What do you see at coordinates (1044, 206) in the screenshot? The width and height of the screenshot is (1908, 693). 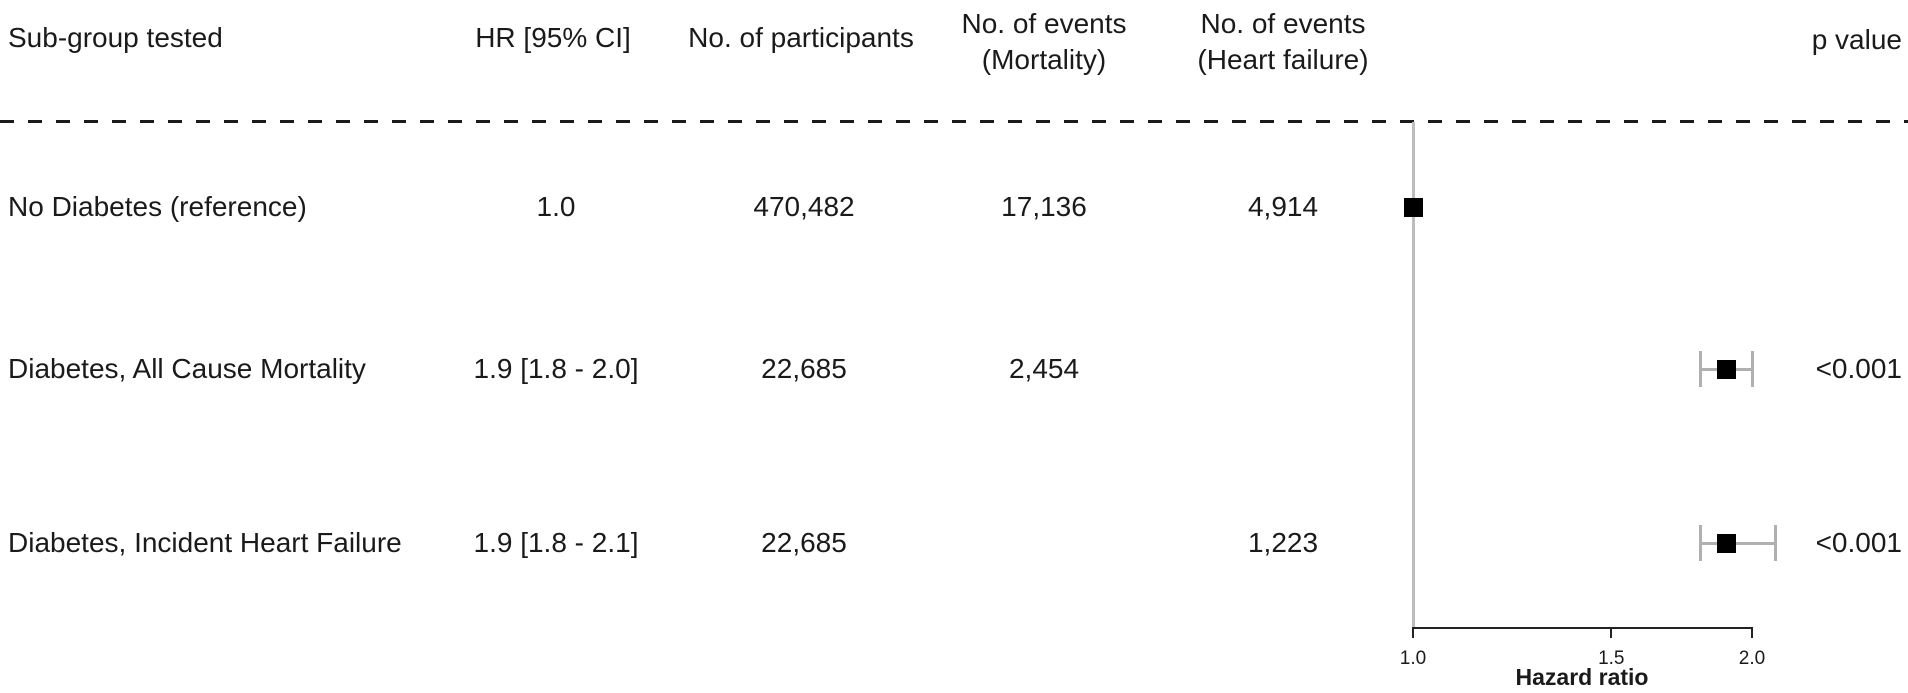 I see `cell-events-mortality: 17,136` at bounding box center [1044, 206].